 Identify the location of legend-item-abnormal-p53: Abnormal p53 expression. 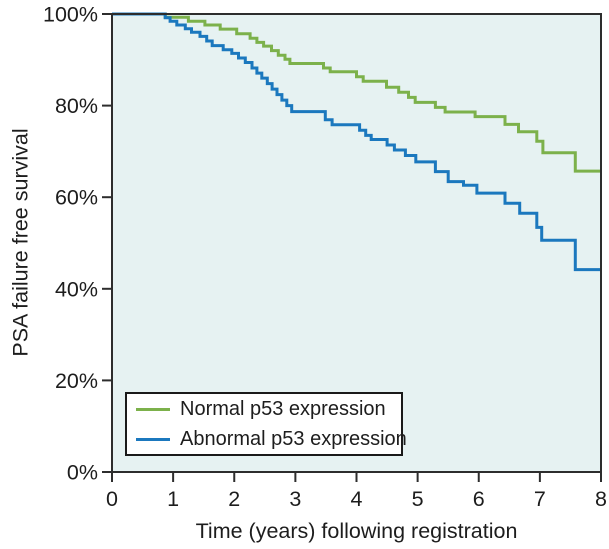
(271, 439).